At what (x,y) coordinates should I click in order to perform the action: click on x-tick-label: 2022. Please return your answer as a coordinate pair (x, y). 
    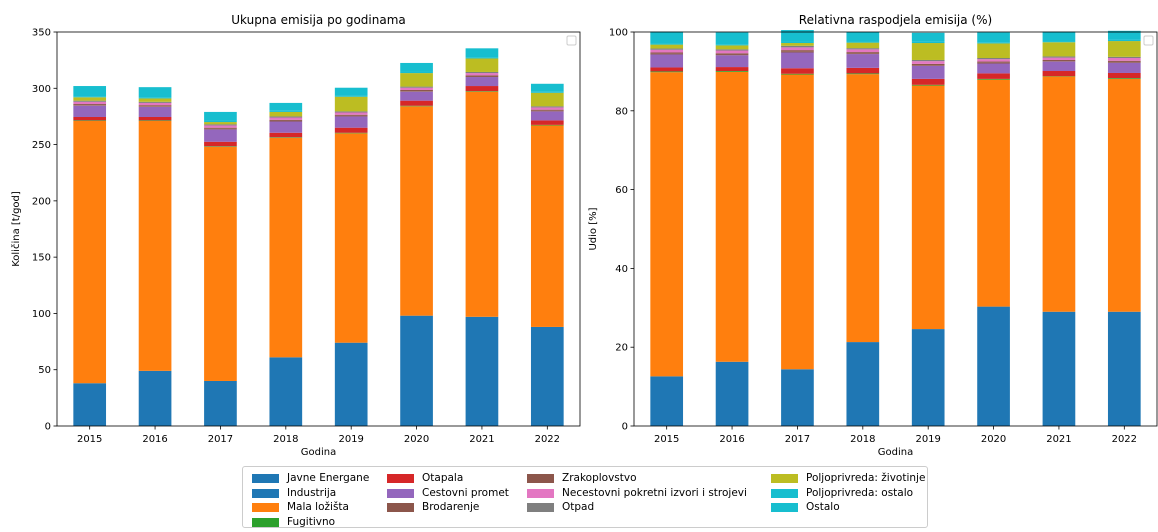
    Looking at the image, I should click on (547, 439).